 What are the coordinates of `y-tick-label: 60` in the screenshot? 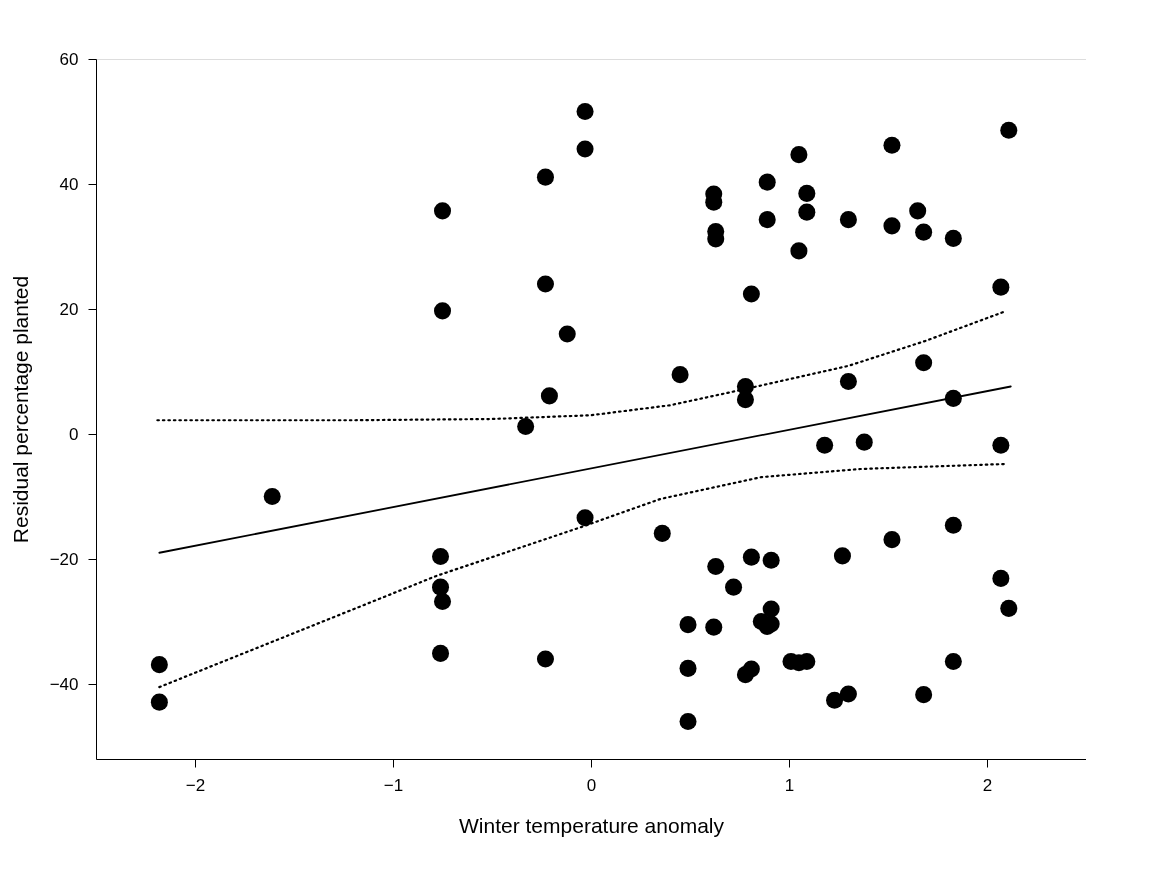 It's located at (69, 59).